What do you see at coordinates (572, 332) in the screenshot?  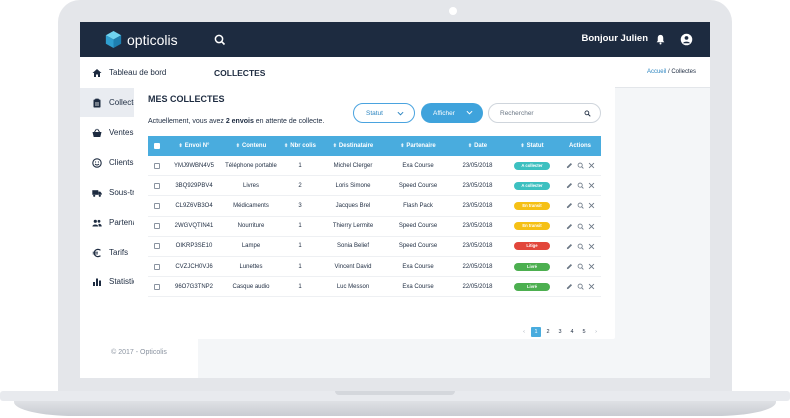 I see `page-button: 4` at bounding box center [572, 332].